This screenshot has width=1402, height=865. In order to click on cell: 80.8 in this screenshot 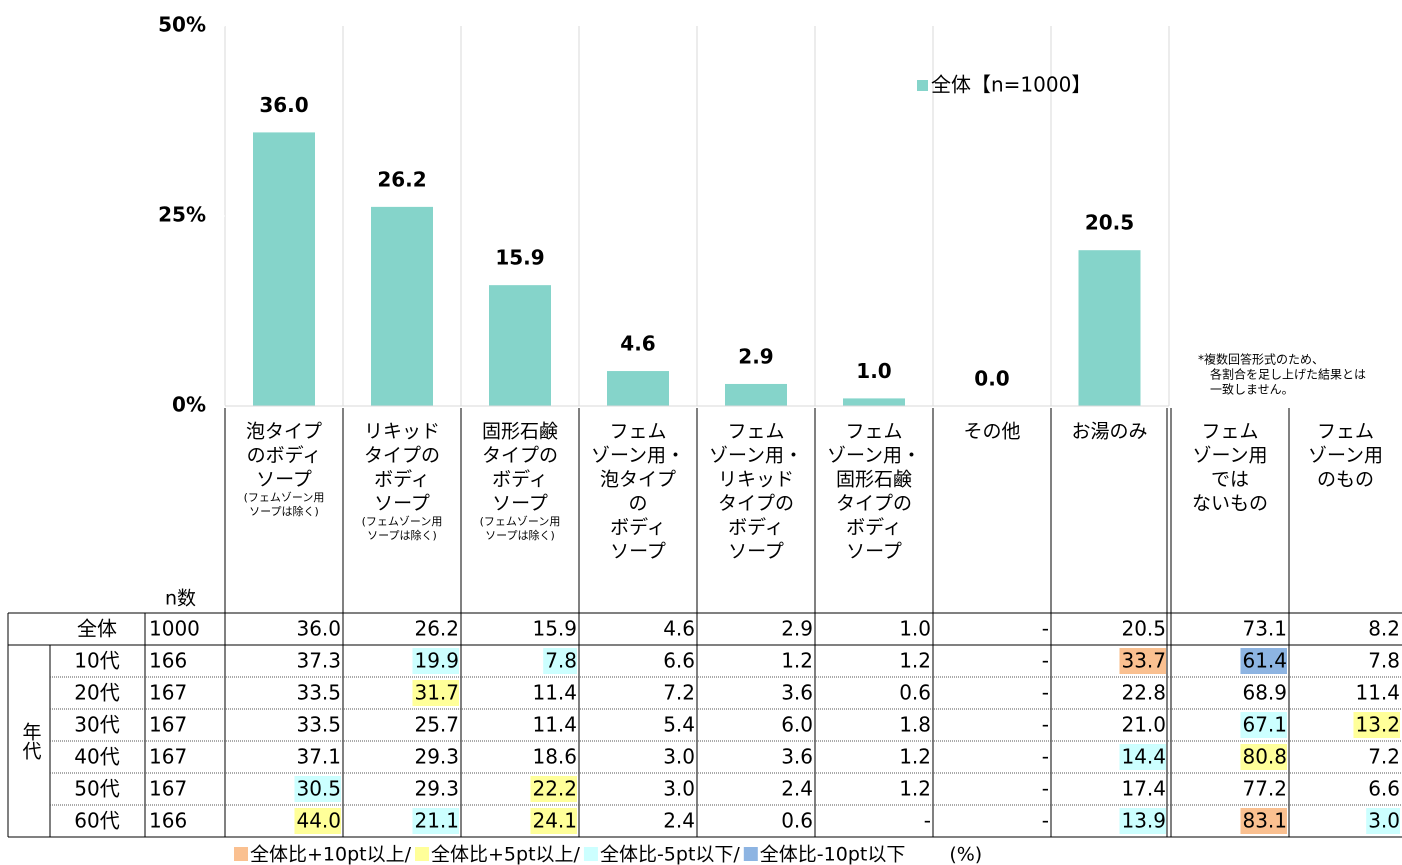, I will do `click(1264, 757)`.